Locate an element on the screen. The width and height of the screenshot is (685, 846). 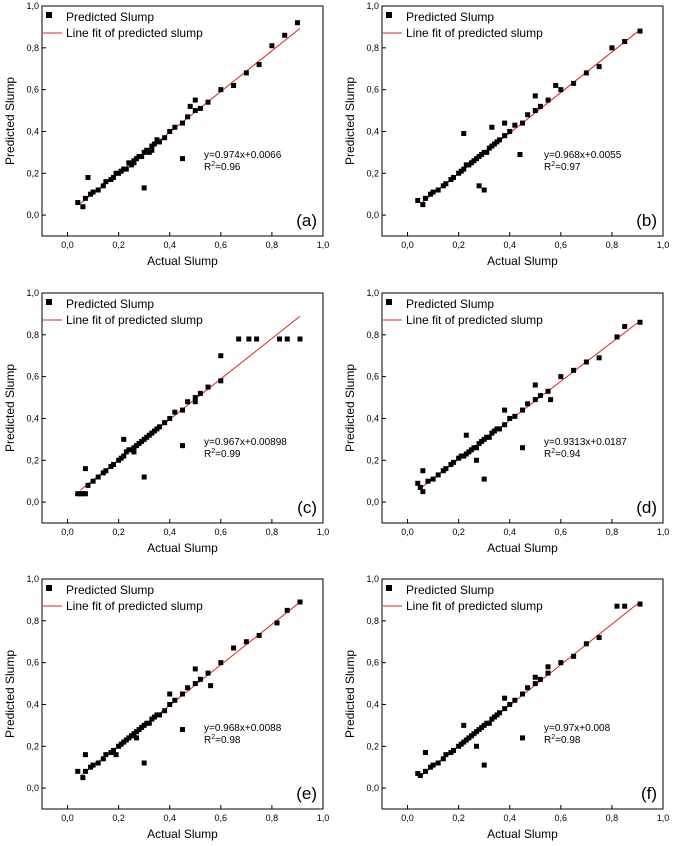
y-tick-label: 0,2 is located at coordinates (32, 173).